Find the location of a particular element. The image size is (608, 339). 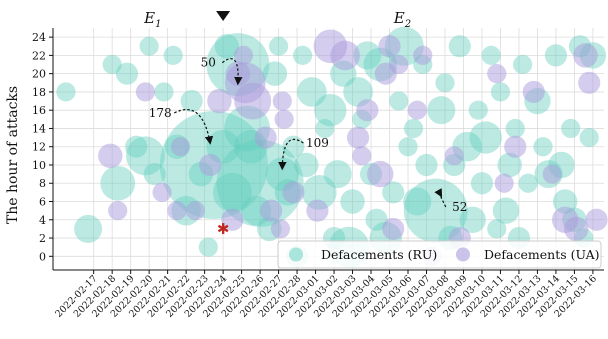

annotation-label-109: 109 is located at coordinates (317, 143).